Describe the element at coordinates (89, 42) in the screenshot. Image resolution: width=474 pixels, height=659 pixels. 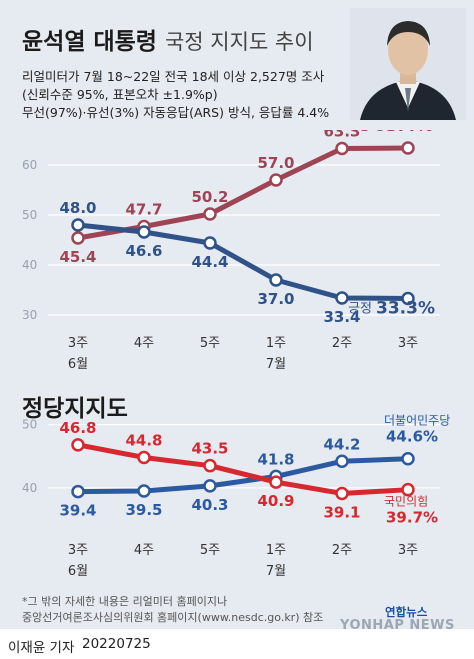
I see `title-main: 윤석열 대통령` at that location.